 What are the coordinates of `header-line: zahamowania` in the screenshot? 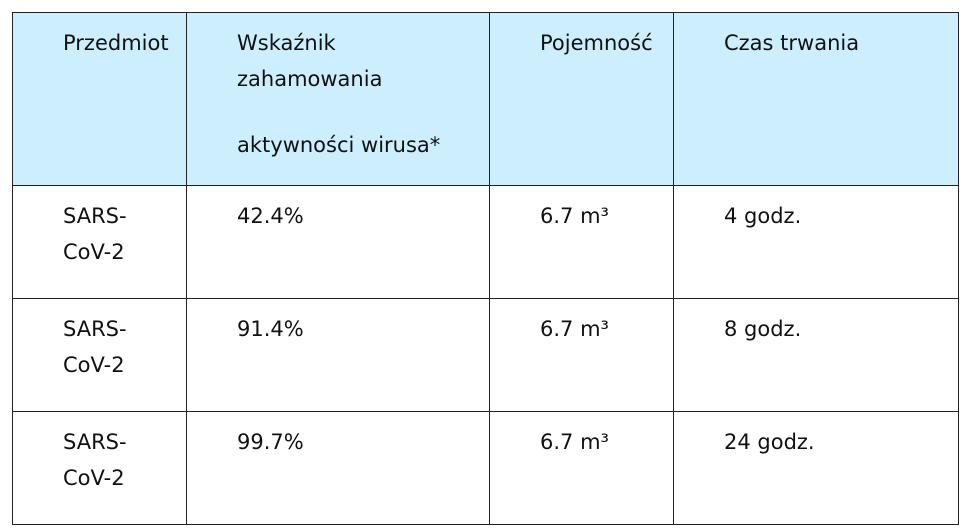 It's located at (310, 79).